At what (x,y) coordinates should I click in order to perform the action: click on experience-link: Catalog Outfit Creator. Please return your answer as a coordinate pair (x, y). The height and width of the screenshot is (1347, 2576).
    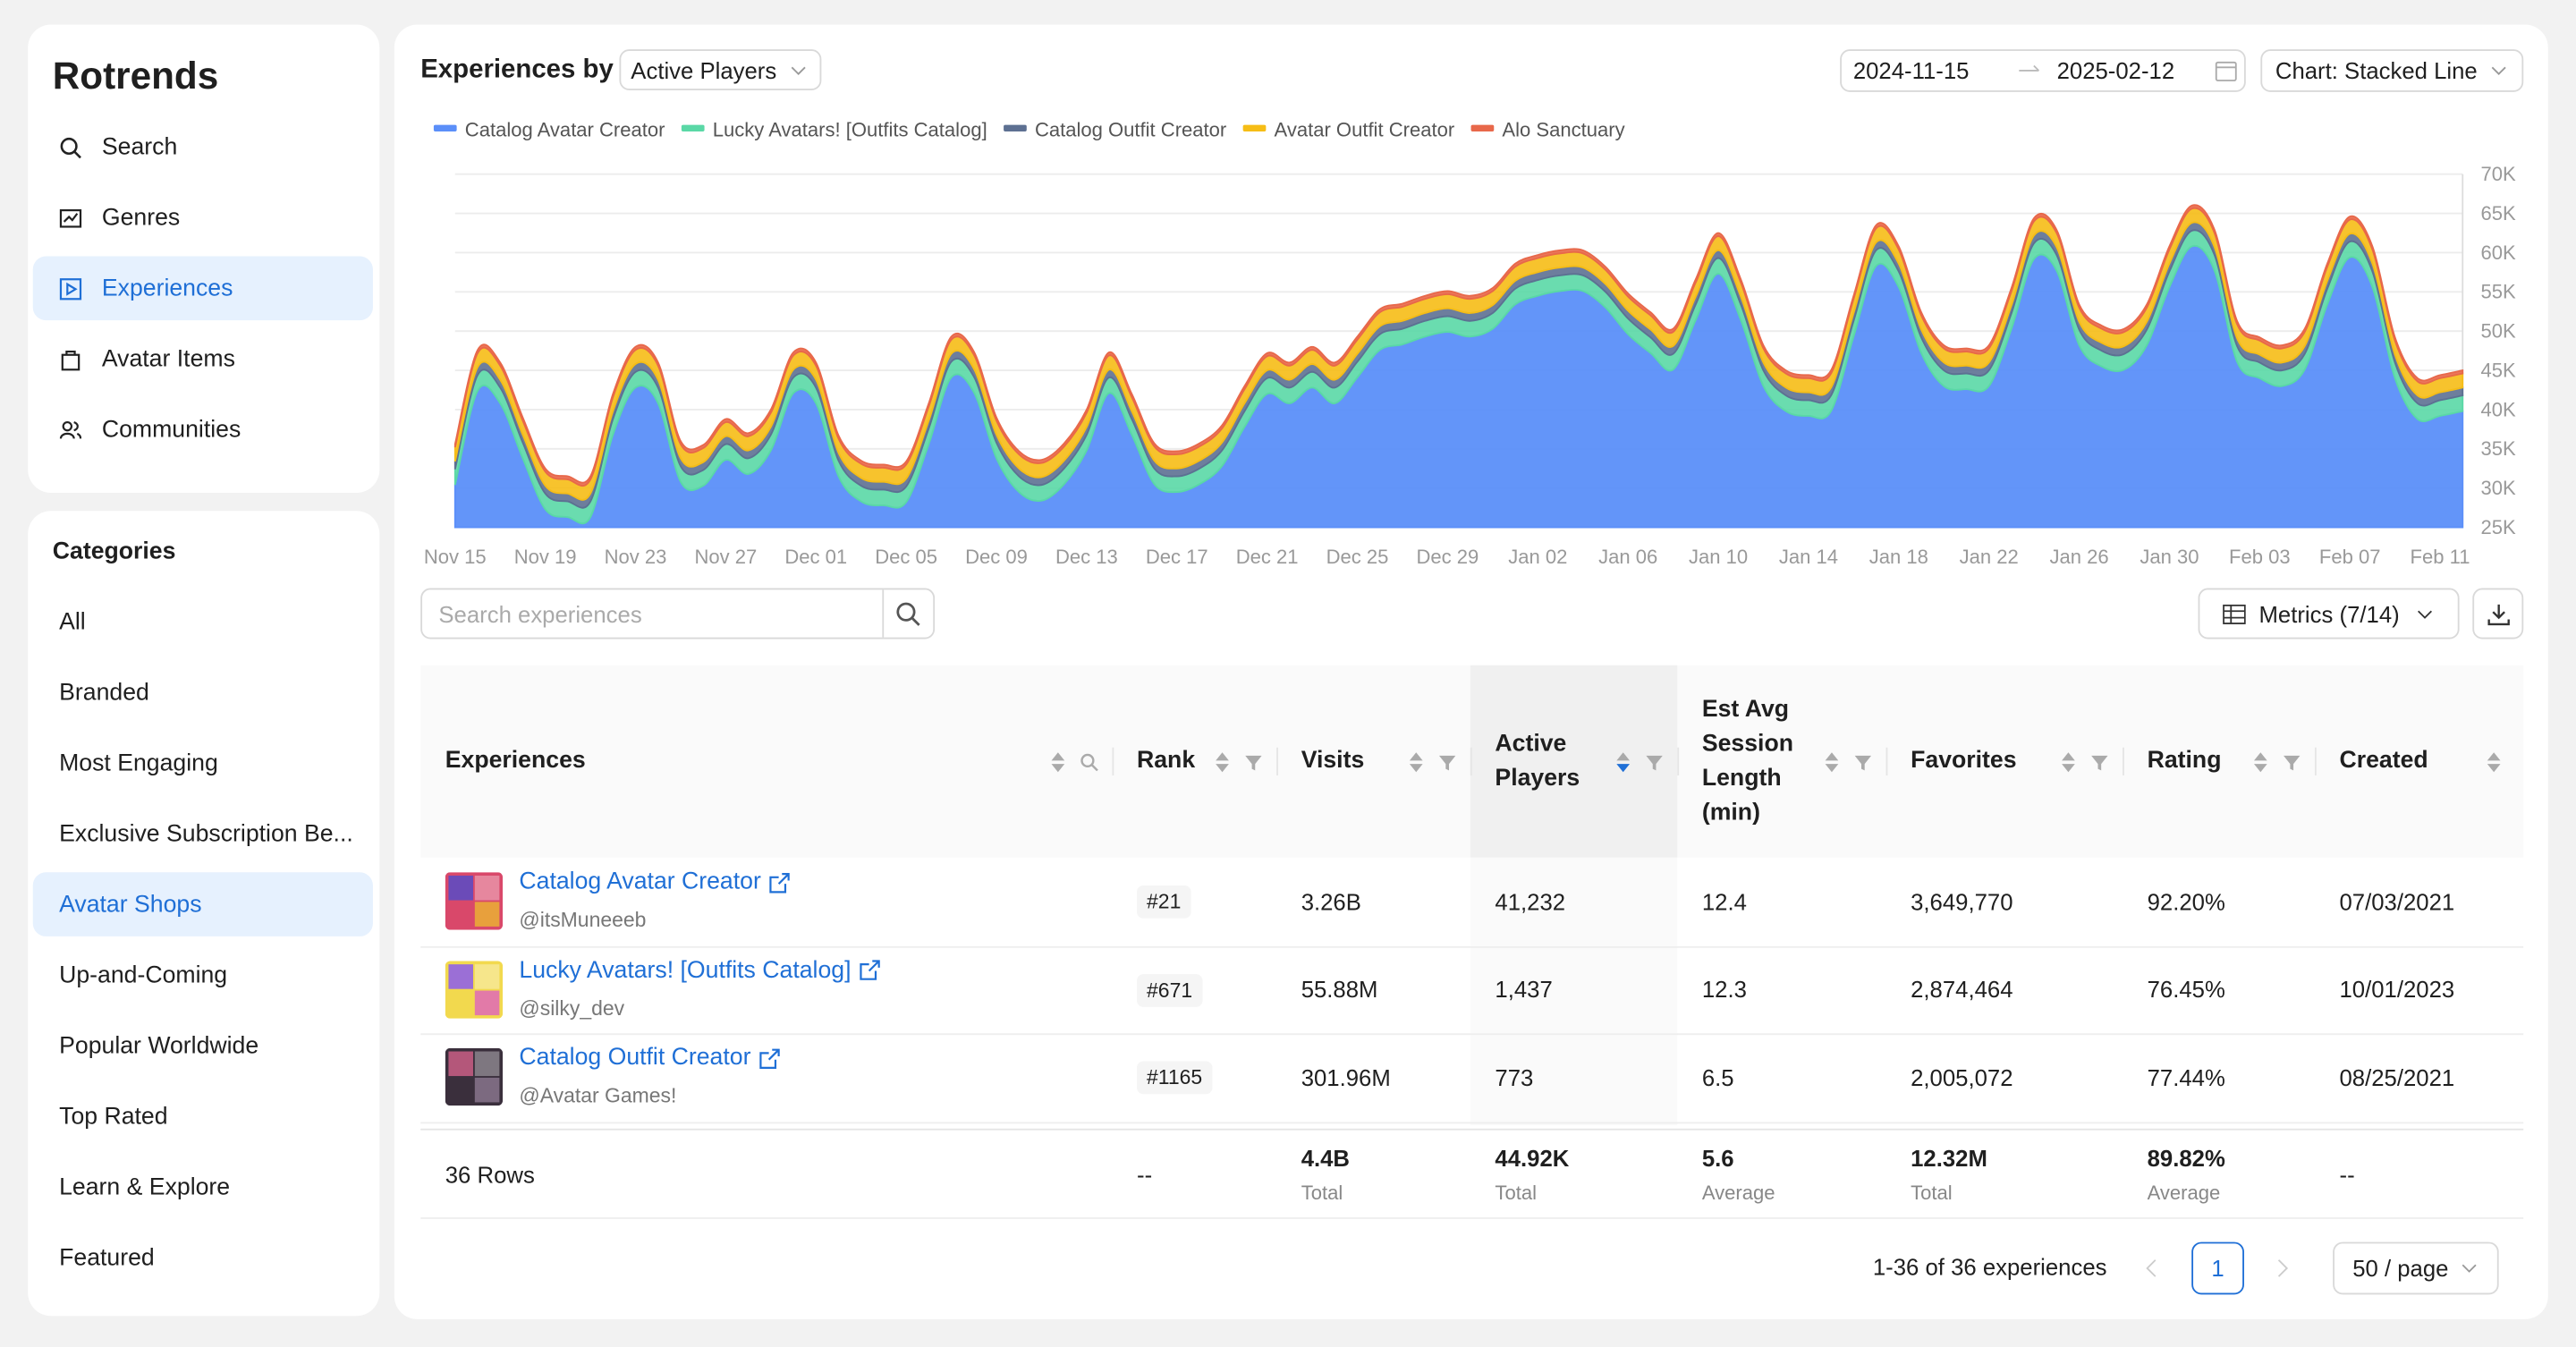
    Looking at the image, I should click on (650, 1058).